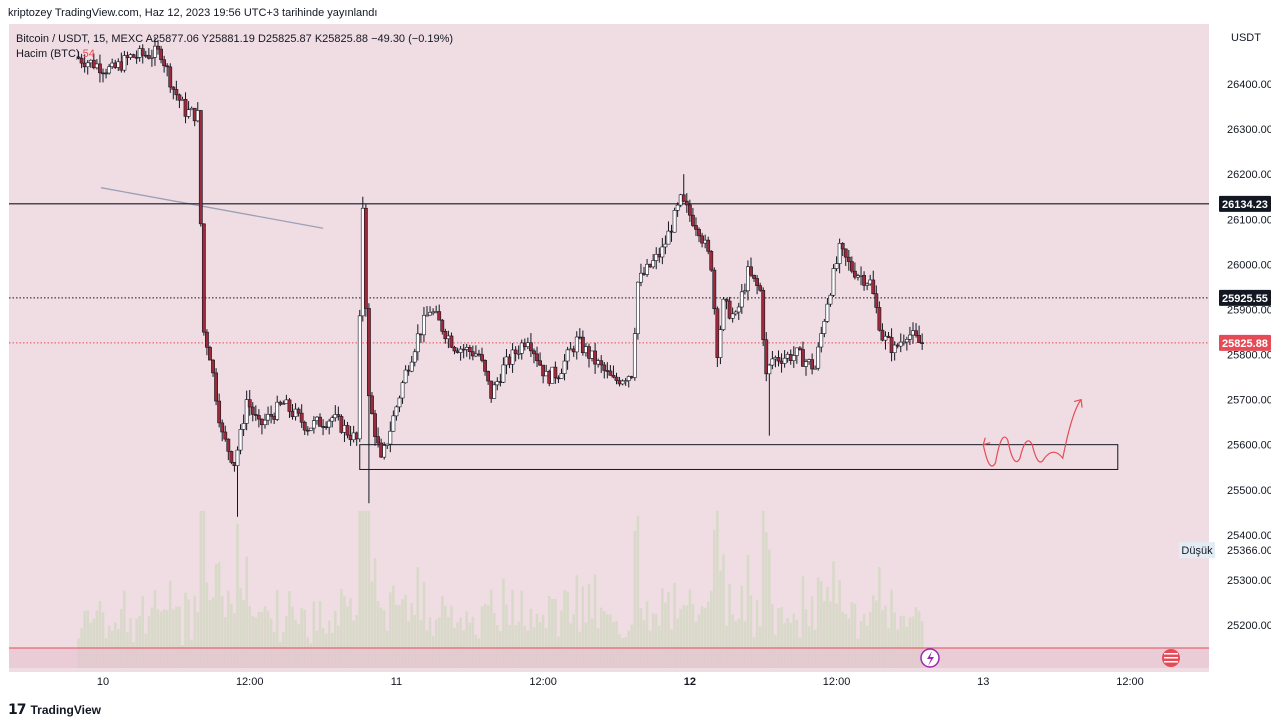 The width and height of the screenshot is (1280, 726). I want to click on x-tick-label: 12:00, so click(543, 682).